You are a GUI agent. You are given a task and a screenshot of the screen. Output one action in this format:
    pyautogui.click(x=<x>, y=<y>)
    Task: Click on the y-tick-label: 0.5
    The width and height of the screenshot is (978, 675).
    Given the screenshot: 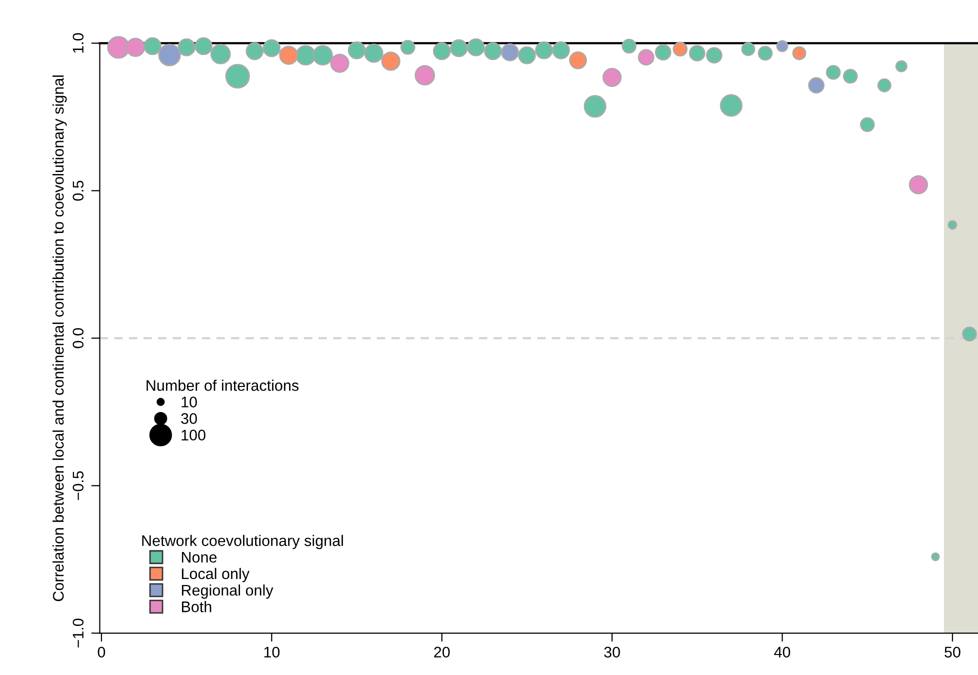 What is the action you would take?
    pyautogui.click(x=78, y=190)
    